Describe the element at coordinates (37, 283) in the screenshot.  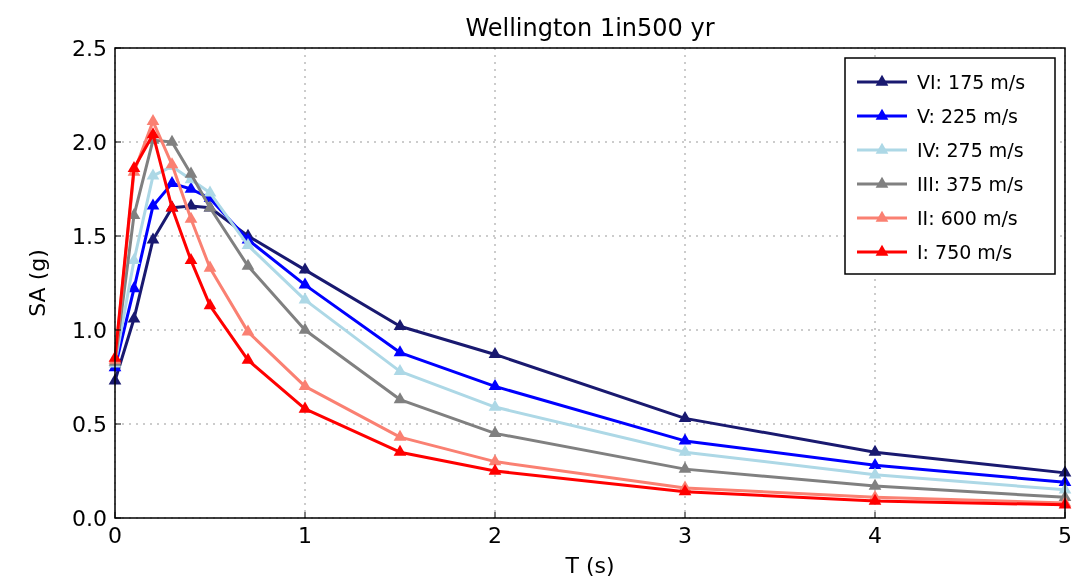
I see `y-axis-title: SA (g)` at that location.